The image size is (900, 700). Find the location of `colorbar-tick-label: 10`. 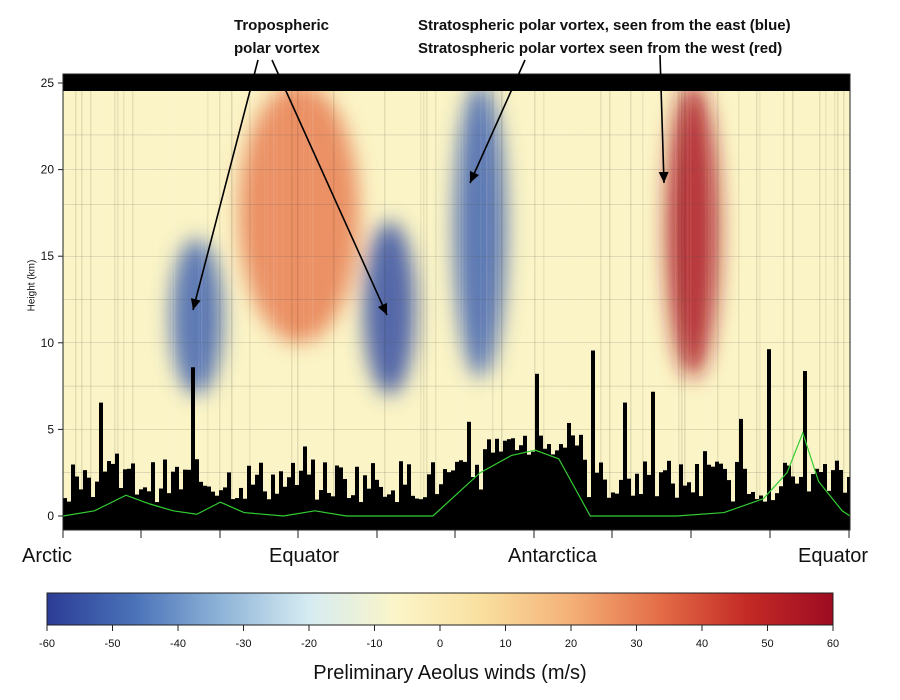

colorbar-tick-label: 10 is located at coordinates (505, 644).